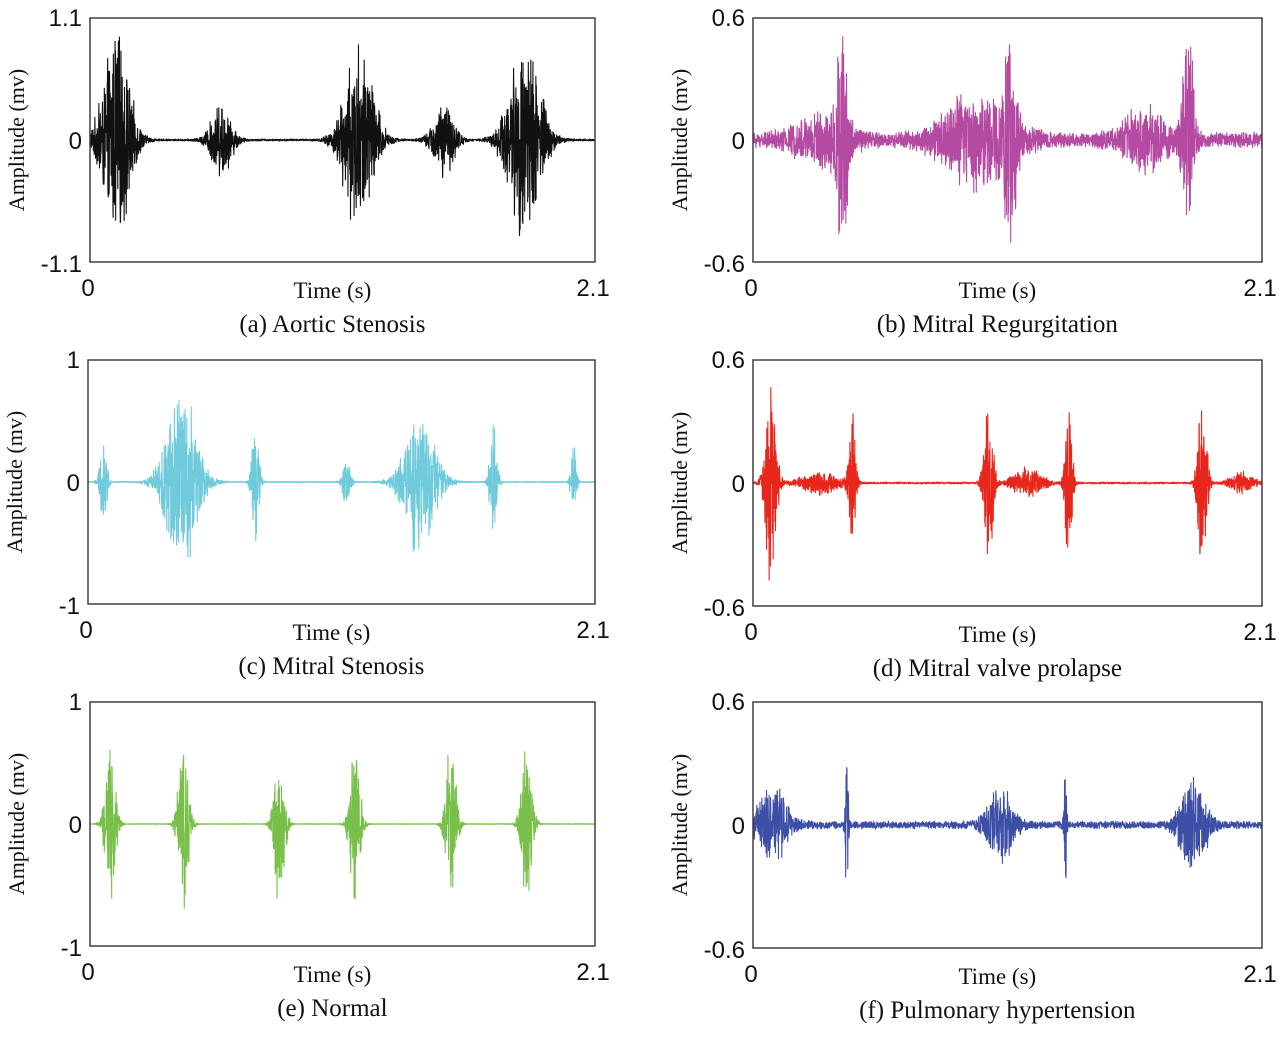  I want to click on ytick-label-f-1: 0, so click(738, 826).